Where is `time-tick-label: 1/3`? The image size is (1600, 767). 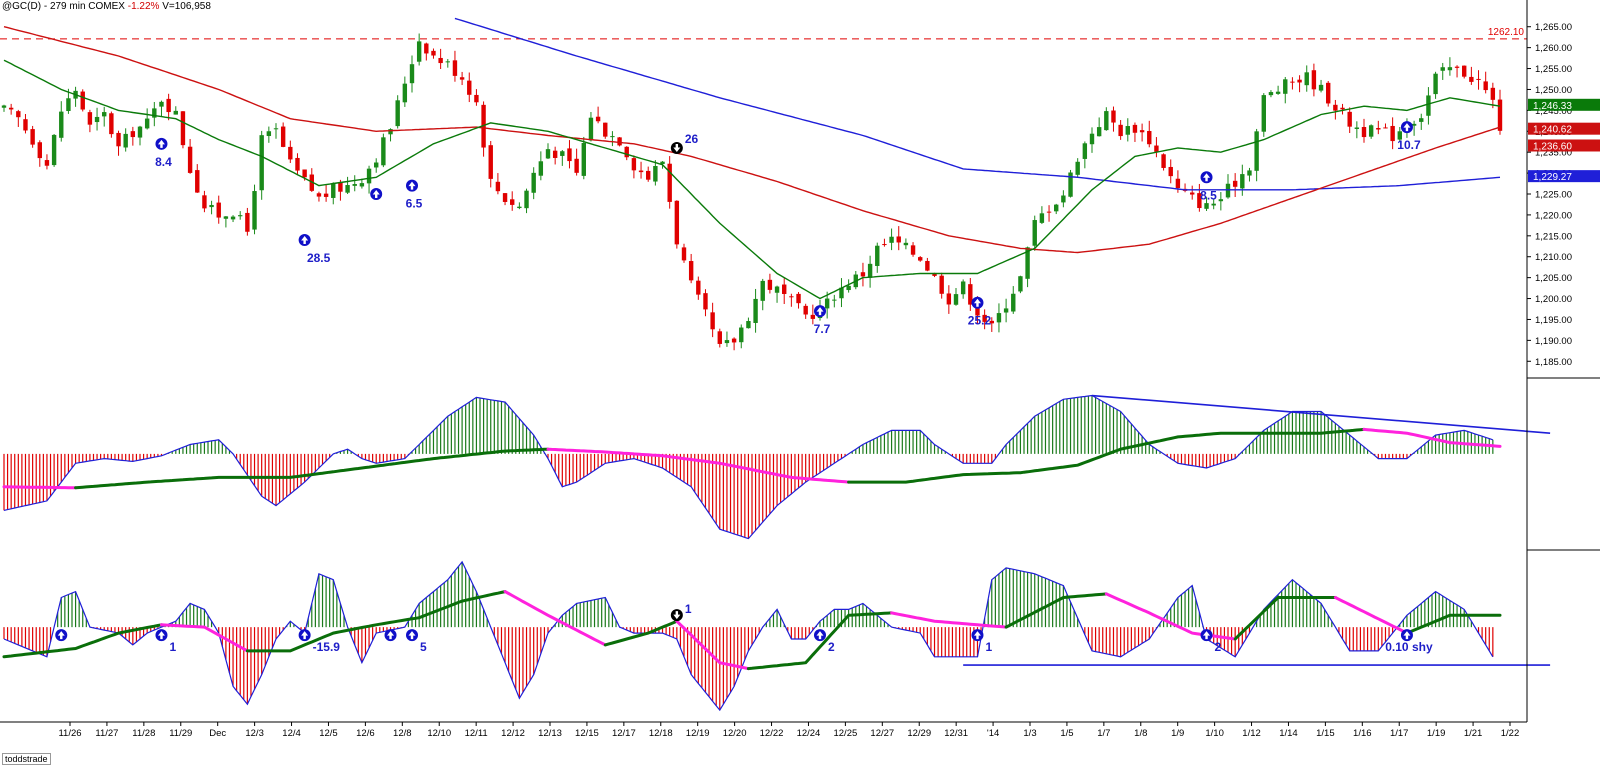 time-tick-label: 1/3 is located at coordinates (1029, 733).